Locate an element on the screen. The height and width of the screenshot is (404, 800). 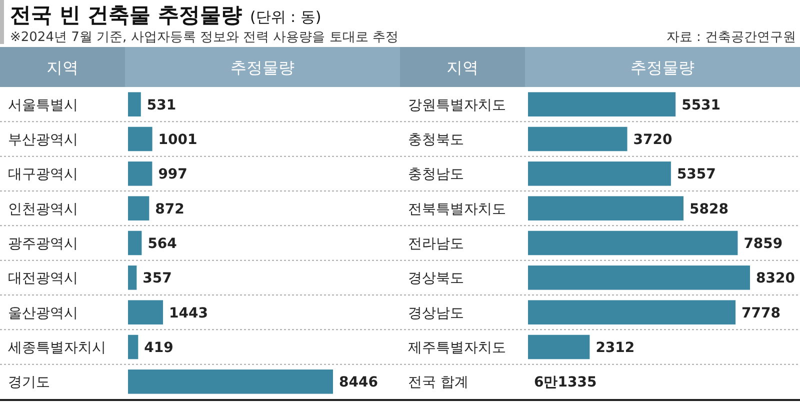
y-tick-label: 대구광역시 is located at coordinates (43, 174).